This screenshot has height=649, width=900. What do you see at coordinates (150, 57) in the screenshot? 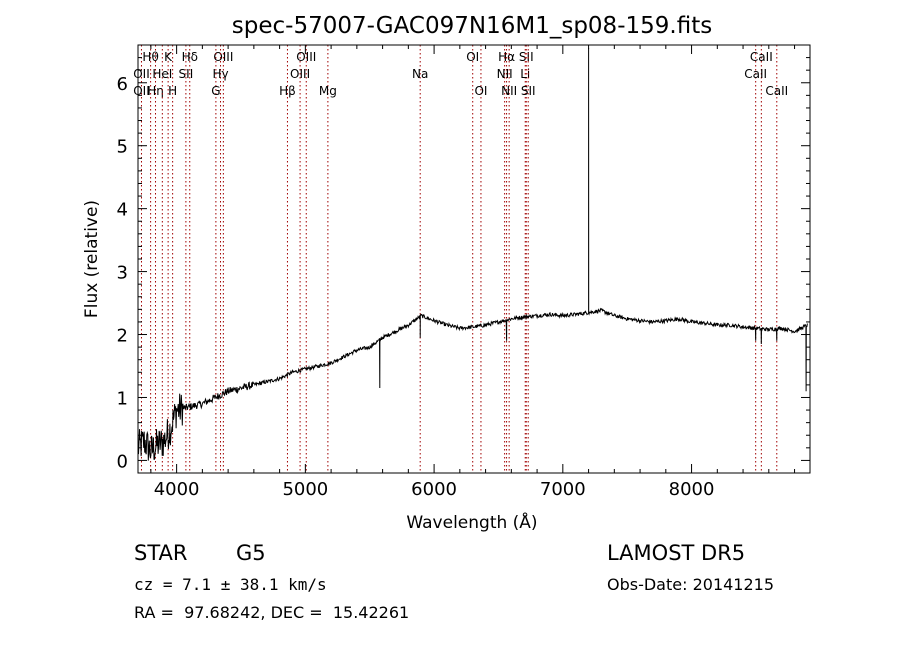
I see `spectral-line-label: Hθ` at bounding box center [150, 57].